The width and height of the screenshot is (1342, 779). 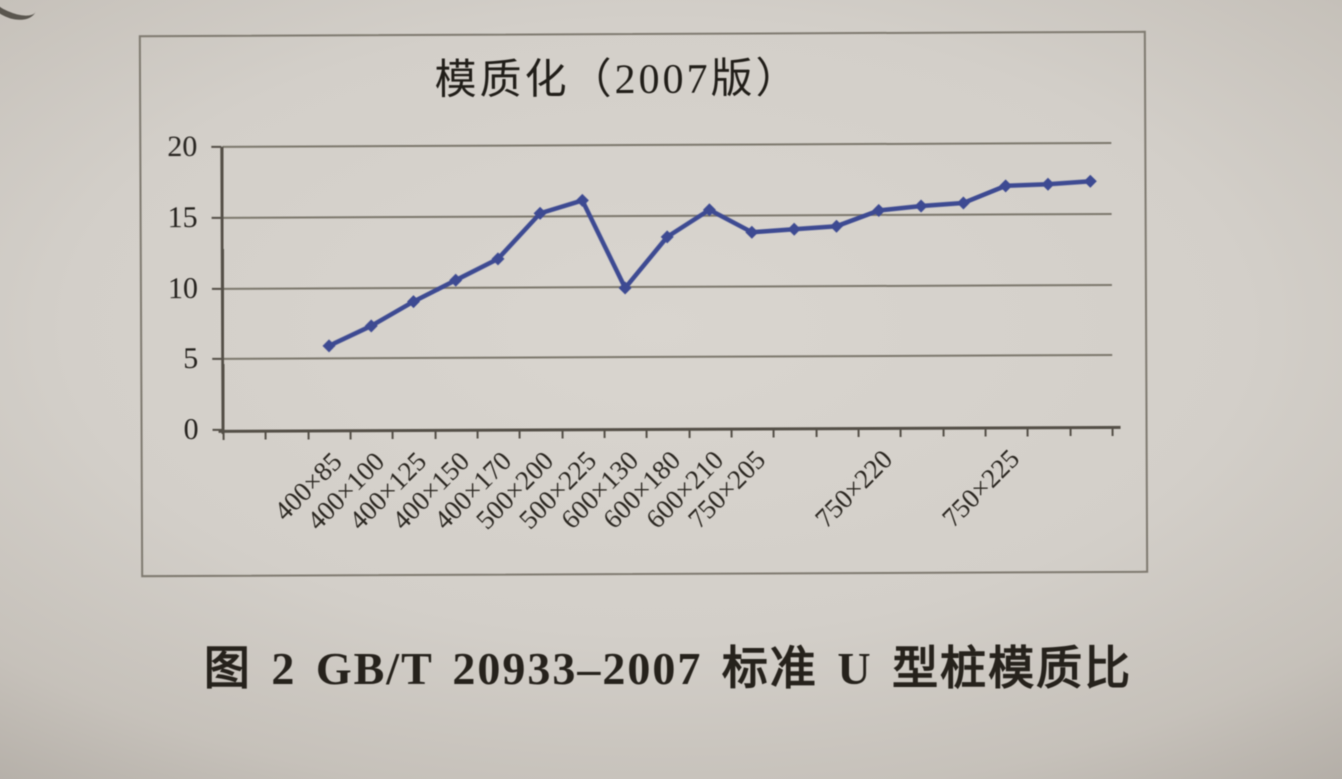 What do you see at coordinates (668, 668) in the screenshot?
I see `figure-caption: 图 2 GB/T 20933–2007 标准 U 型桩模质比` at bounding box center [668, 668].